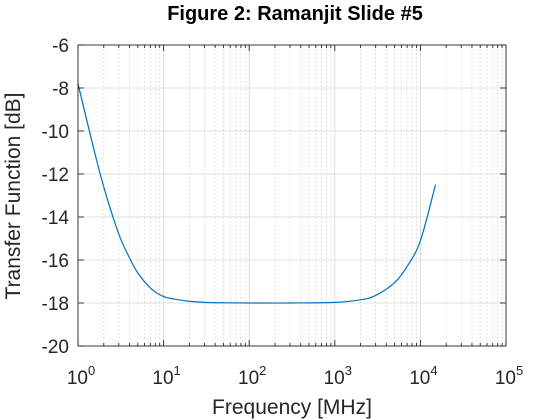 The width and height of the screenshot is (560, 420). Describe the element at coordinates (423, 376) in the screenshot. I see `x-tick-label: 10⁴` at that location.